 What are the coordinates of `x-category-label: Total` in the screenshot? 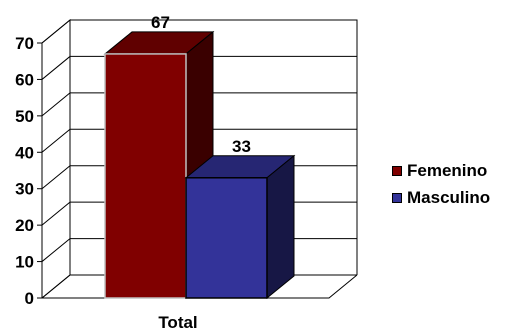 It's located at (177, 322).